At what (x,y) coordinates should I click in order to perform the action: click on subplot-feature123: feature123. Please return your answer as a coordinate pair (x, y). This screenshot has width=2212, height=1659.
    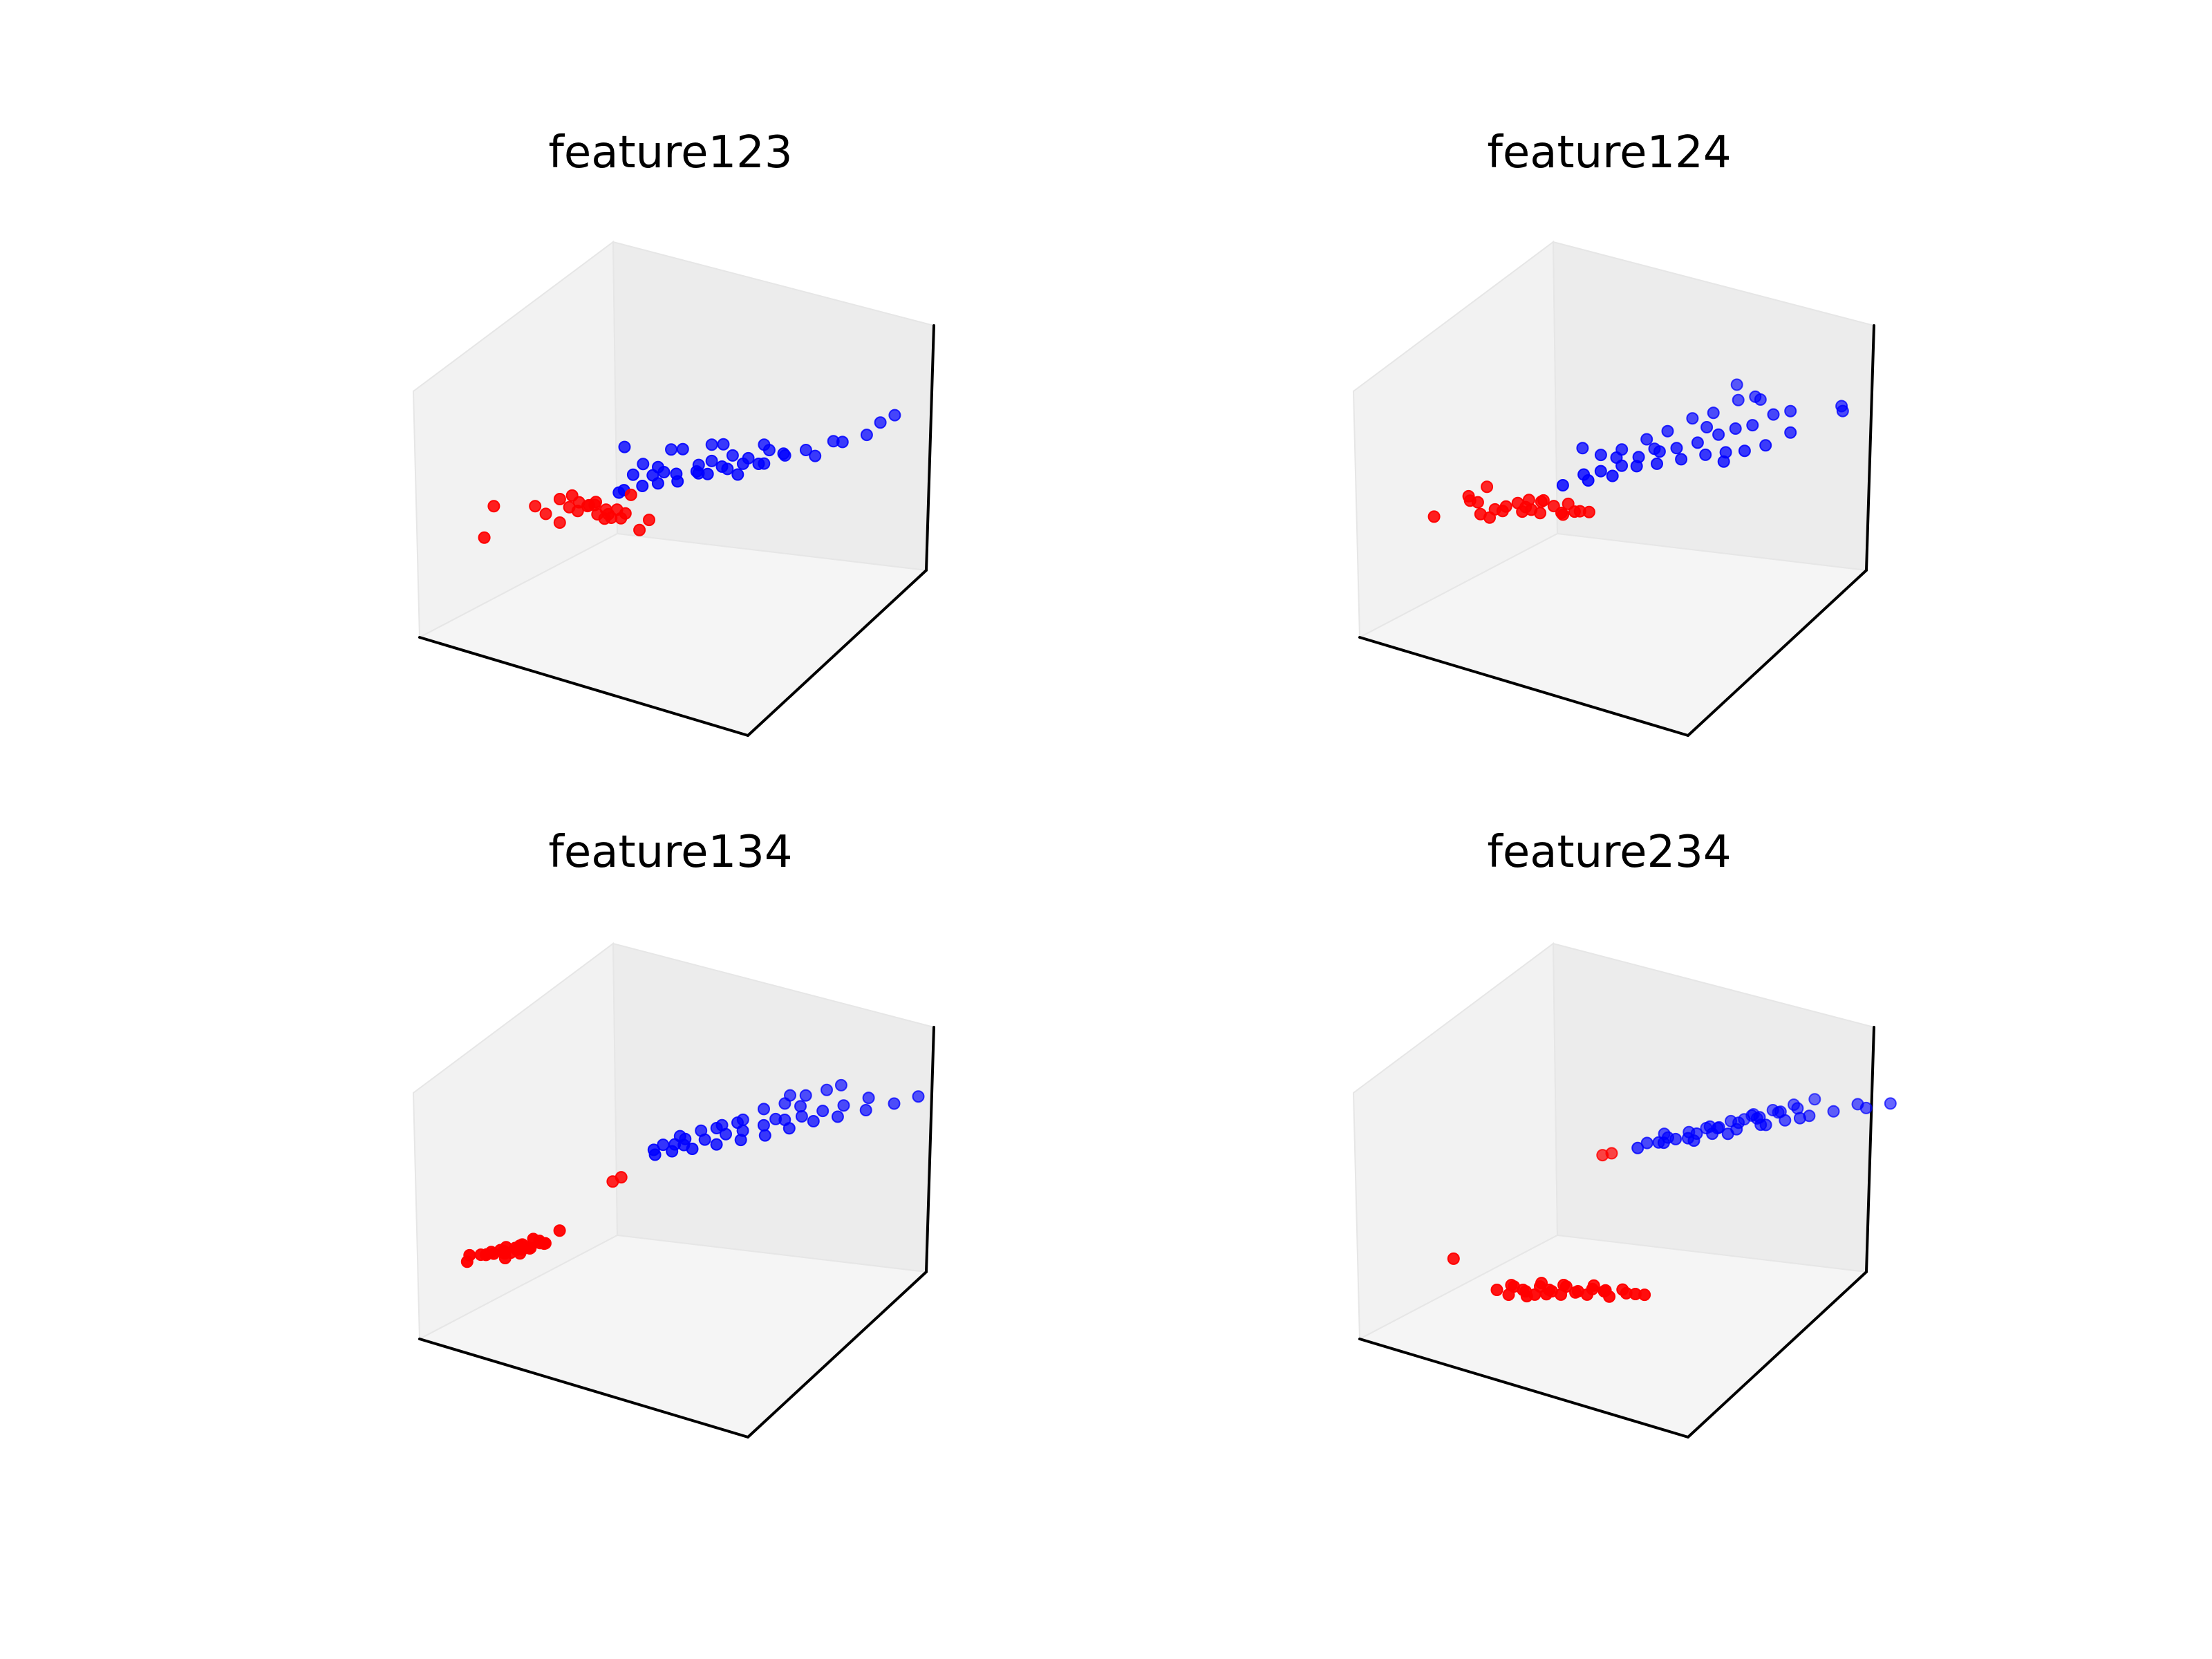
    Looking at the image, I should click on (673, 432).